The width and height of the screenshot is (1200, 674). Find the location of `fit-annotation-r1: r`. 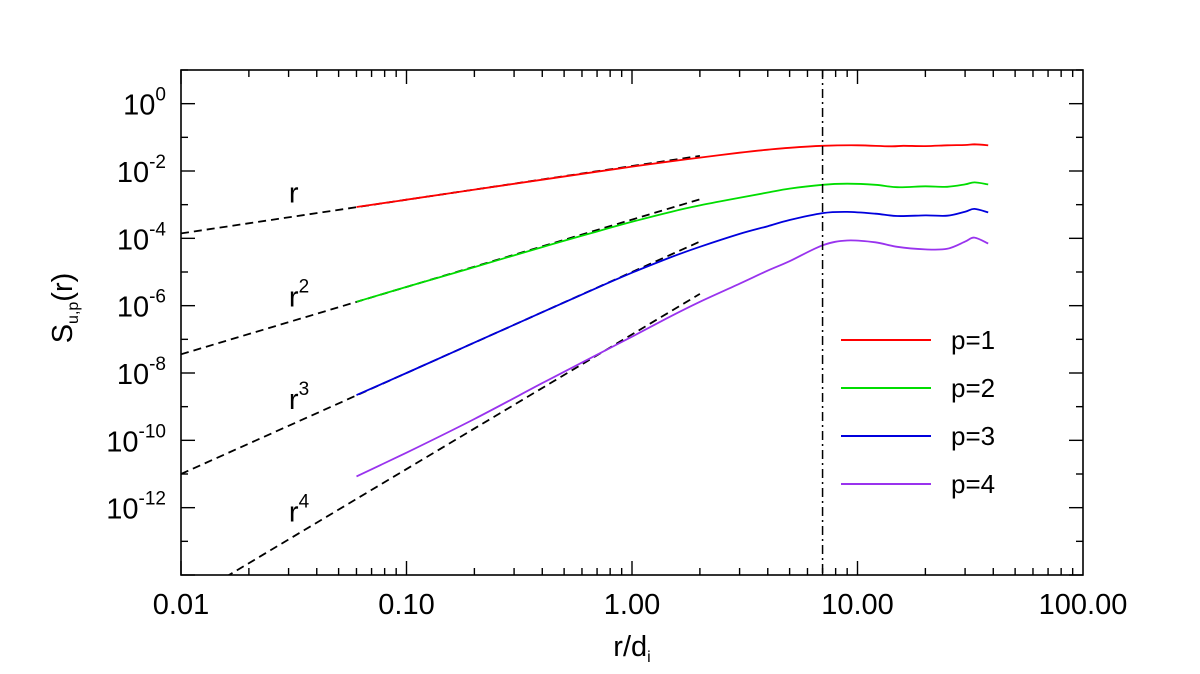

fit-annotation-r1: r is located at coordinates (294, 193).